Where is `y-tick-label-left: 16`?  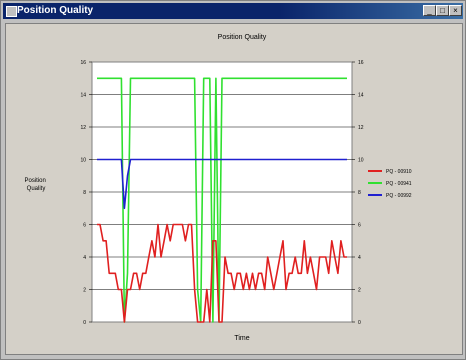
y-tick-label-left: 16 is located at coordinates (83, 63).